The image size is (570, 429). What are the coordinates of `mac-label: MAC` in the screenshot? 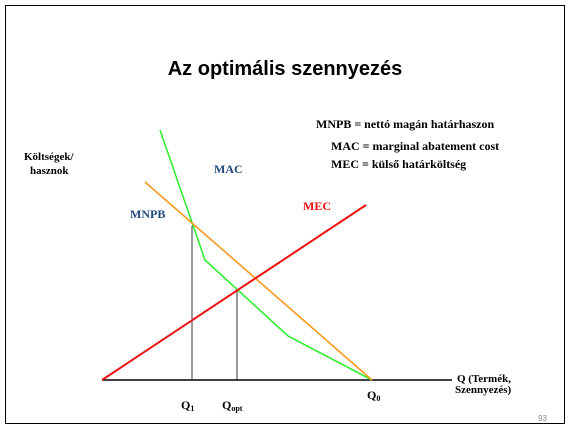 It's located at (228, 169).